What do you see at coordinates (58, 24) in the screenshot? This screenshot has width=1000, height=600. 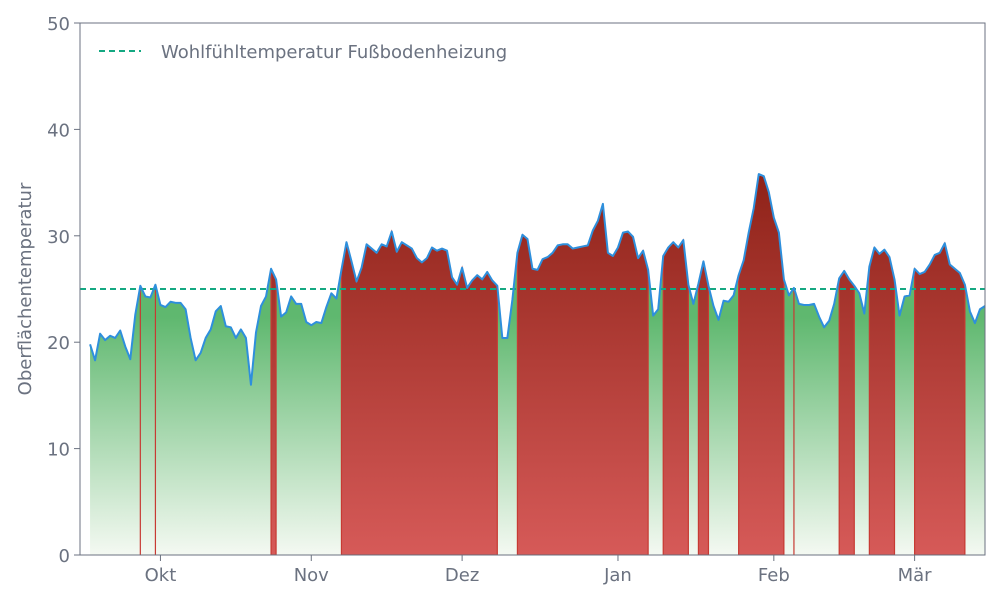 I see `y-tick-label-50: 50` at bounding box center [58, 24].